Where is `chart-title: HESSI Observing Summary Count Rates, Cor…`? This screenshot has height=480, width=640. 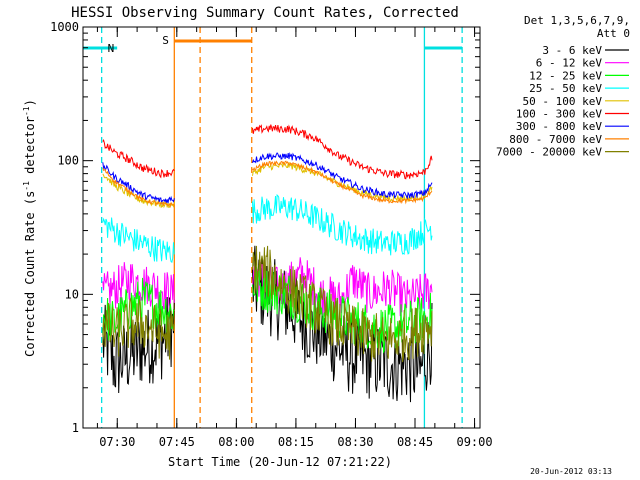
chart-title: HESSI Observing Summary Count Rates, Cor… is located at coordinates (265, 13).